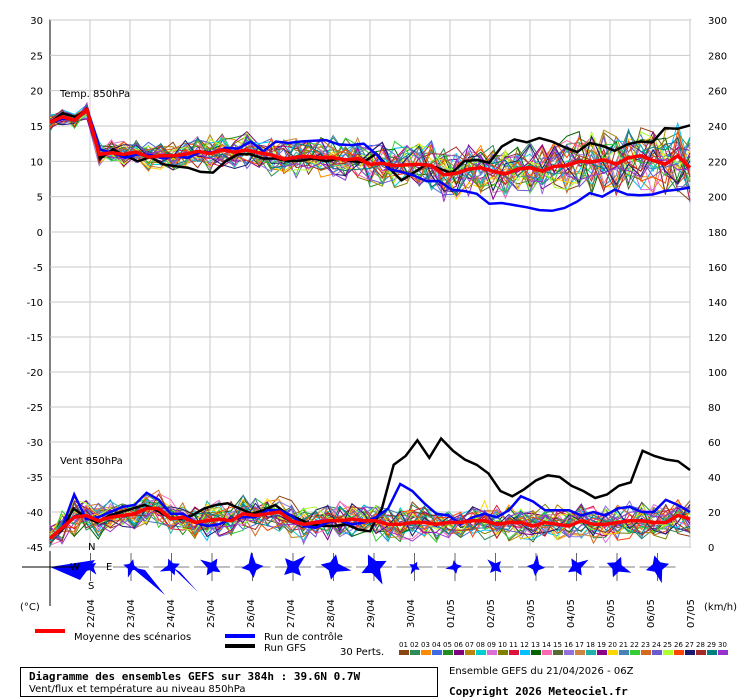 The width and height of the screenshot is (740, 700). I want to click on unit-left: (°C), so click(30, 607).